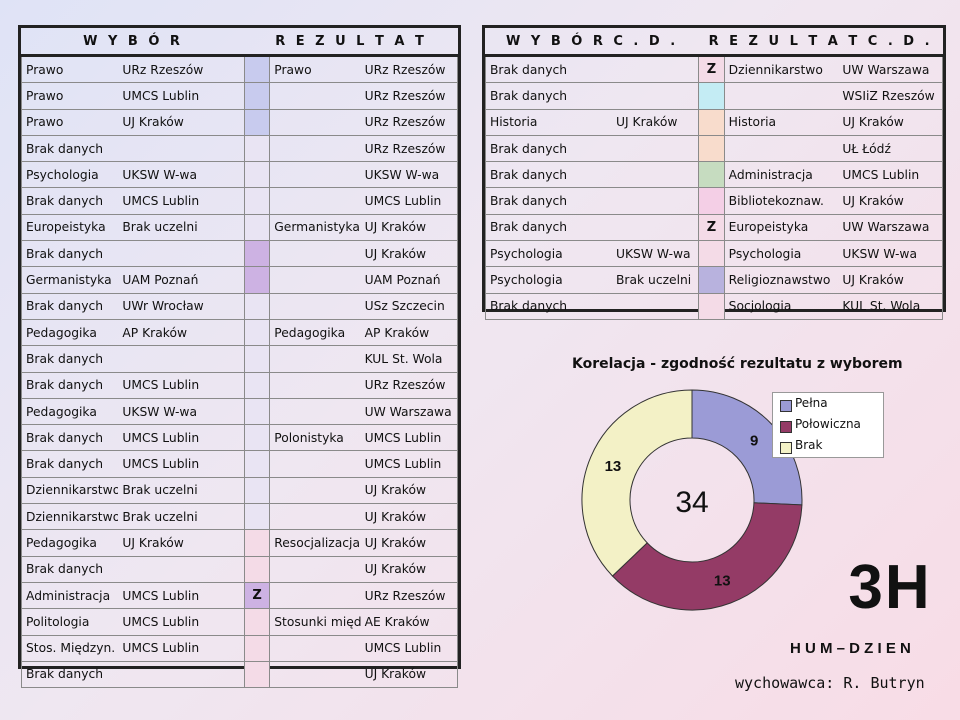 This screenshot has width=960, height=720. What do you see at coordinates (239, 96) in the screenshot?
I see `table-row: Prawo UMCS Lublin URz Rzeszów` at bounding box center [239, 96].